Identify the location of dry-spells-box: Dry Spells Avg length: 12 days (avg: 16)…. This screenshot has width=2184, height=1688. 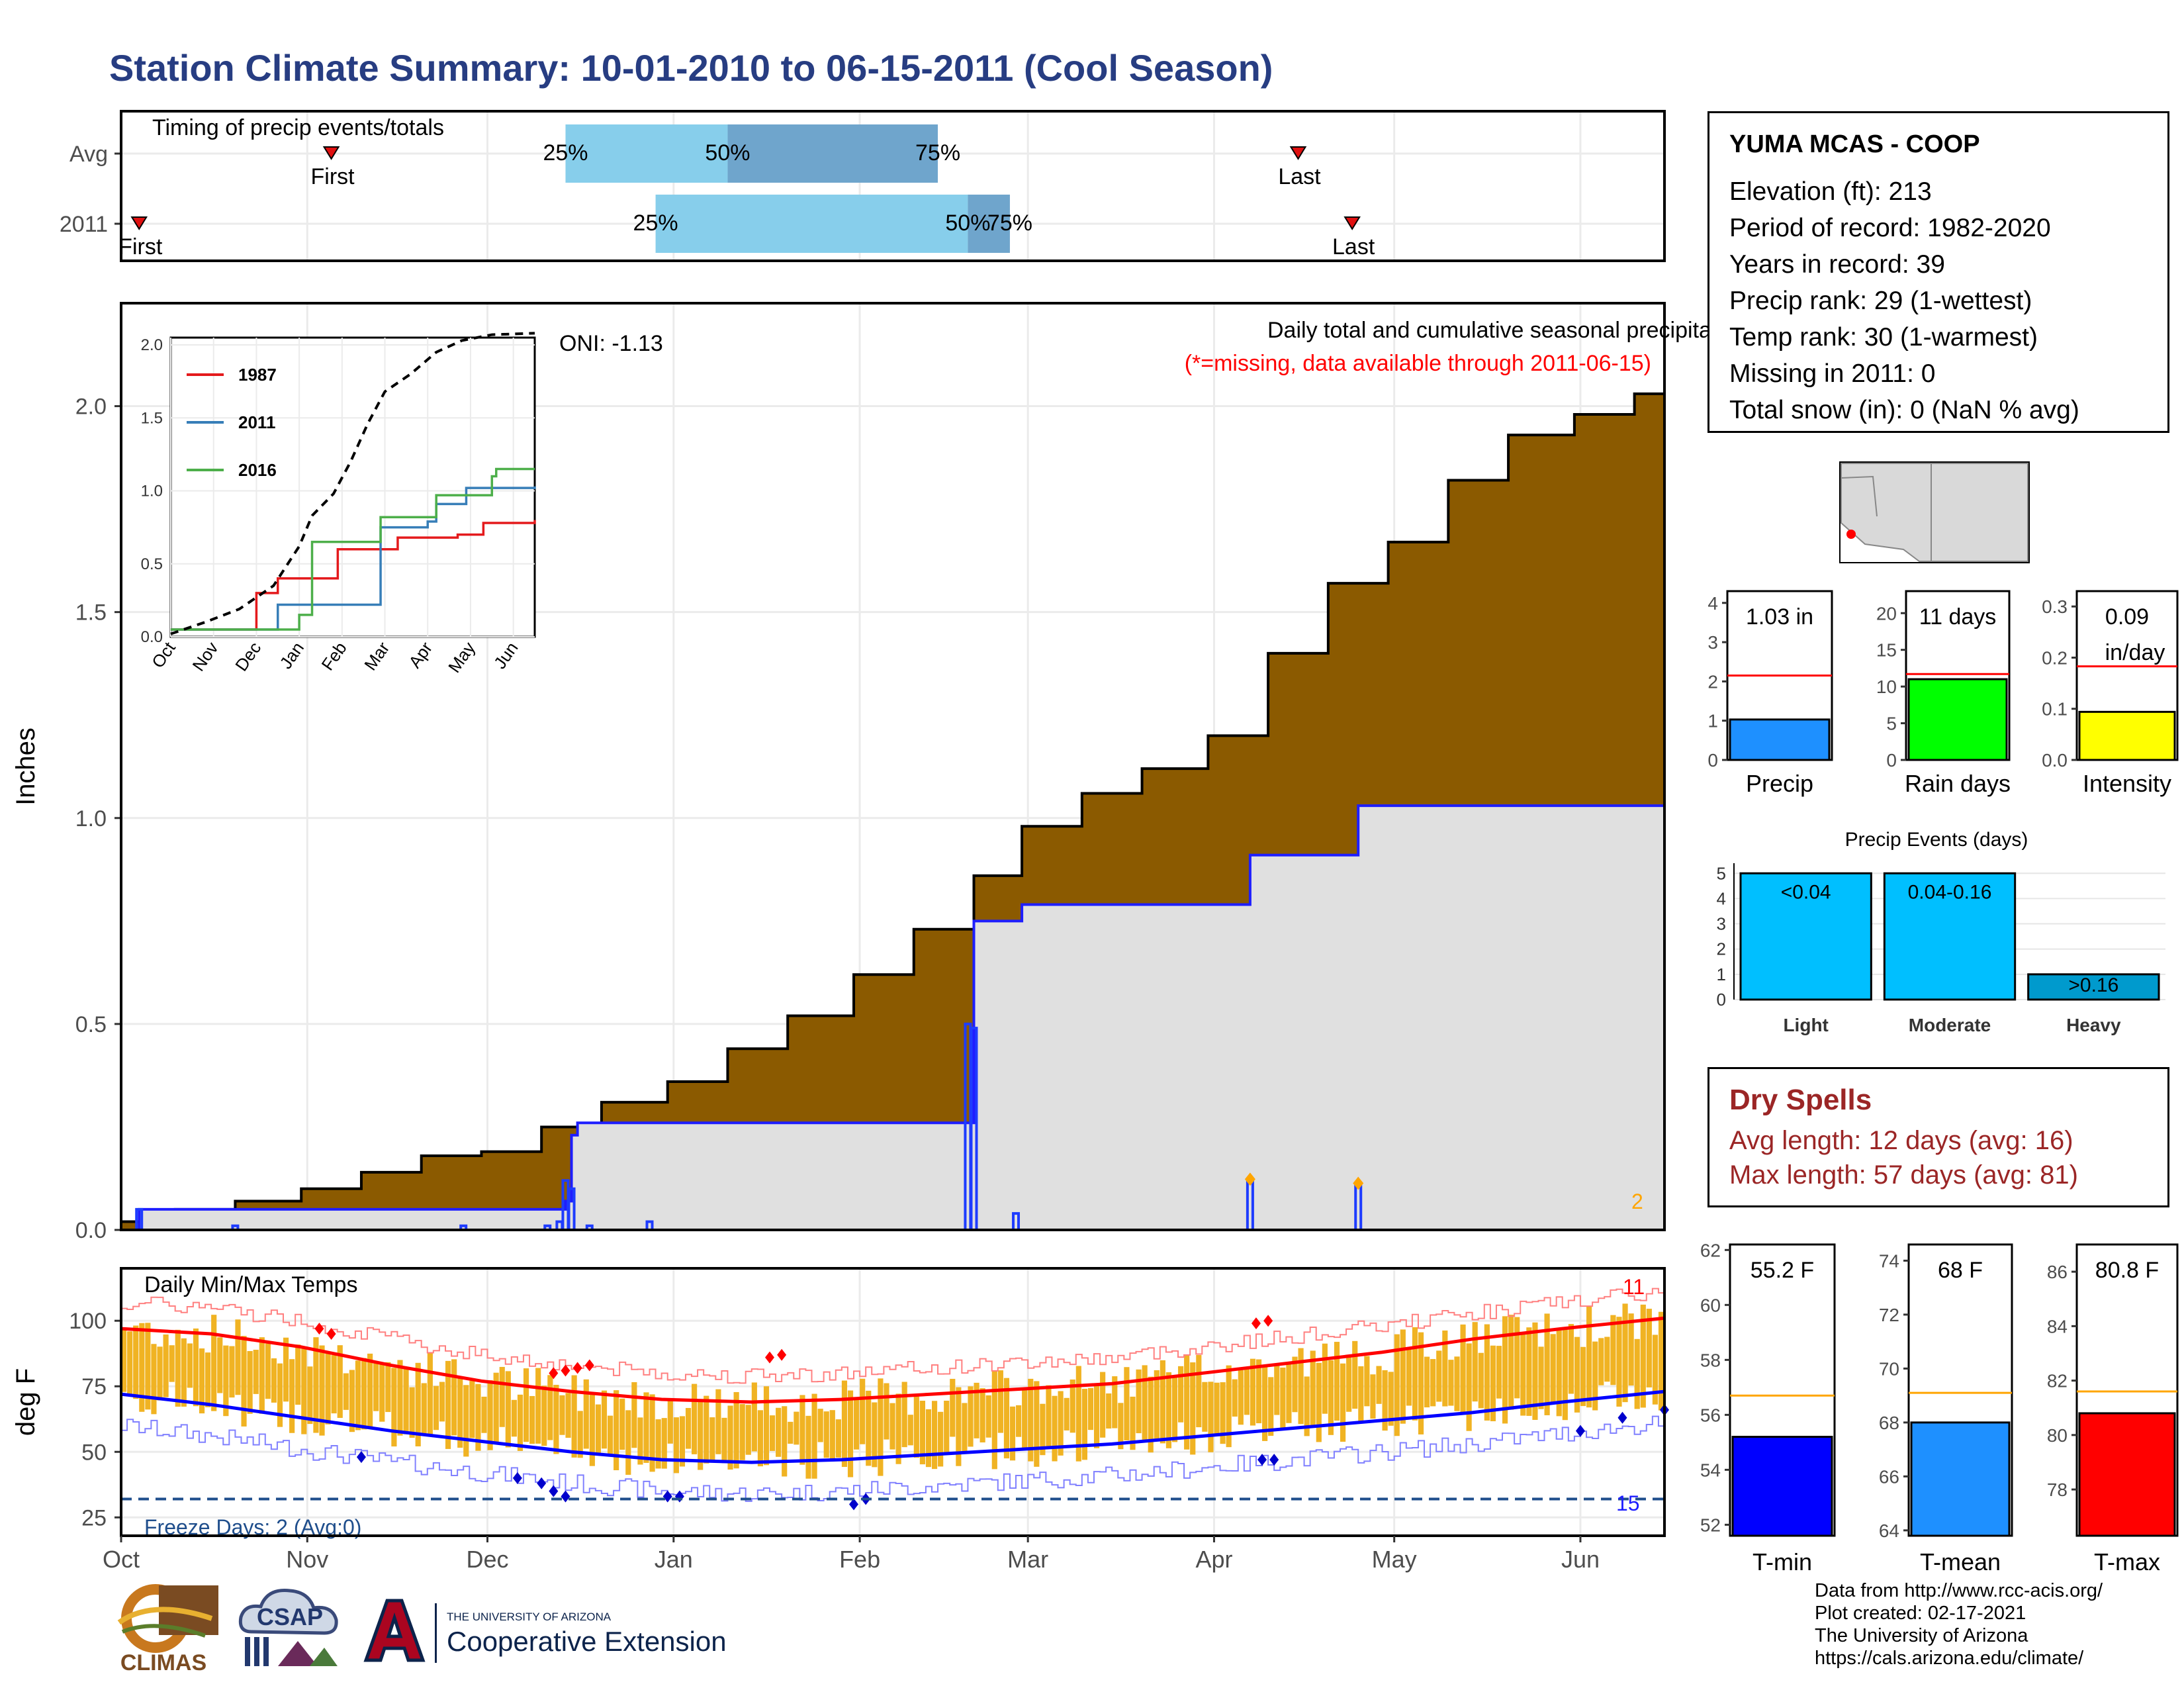
(1938, 1137).